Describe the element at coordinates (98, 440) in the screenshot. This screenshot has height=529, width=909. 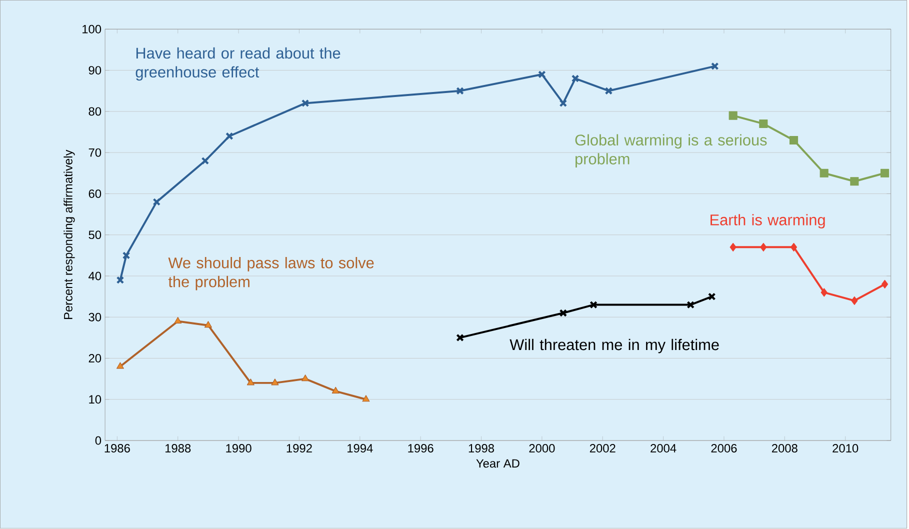
I see `y-tick-label: 0` at that location.